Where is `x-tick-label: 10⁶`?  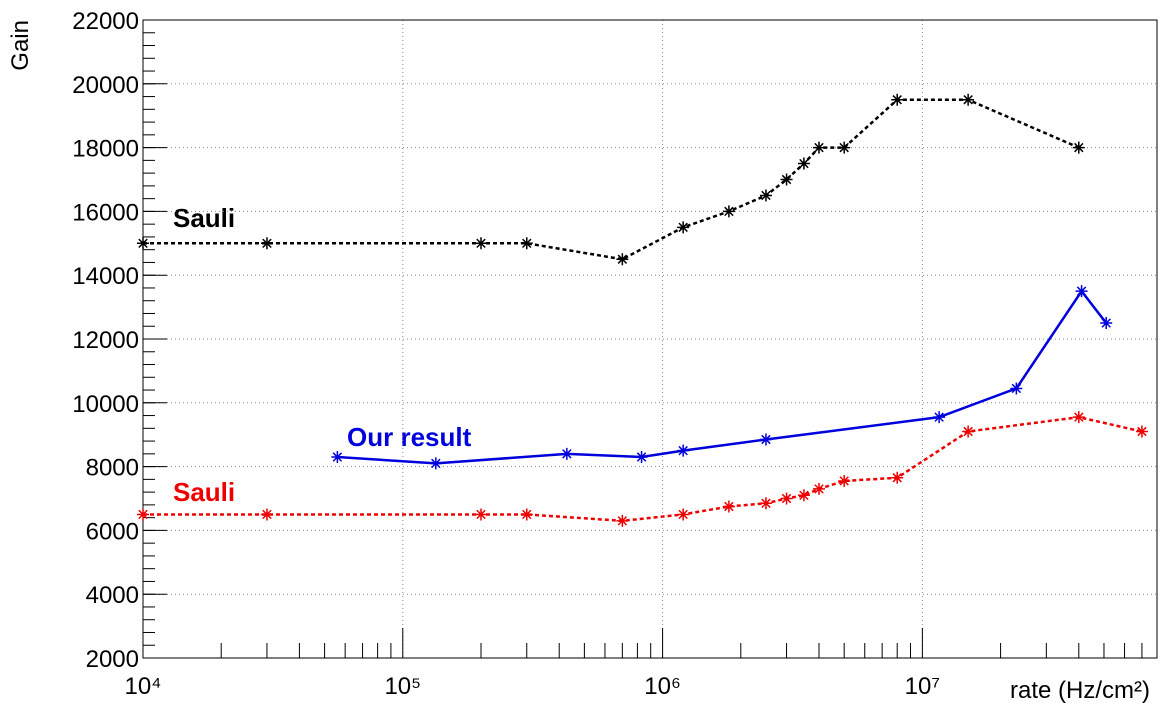
x-tick-label: 10⁶ is located at coordinates (662, 686).